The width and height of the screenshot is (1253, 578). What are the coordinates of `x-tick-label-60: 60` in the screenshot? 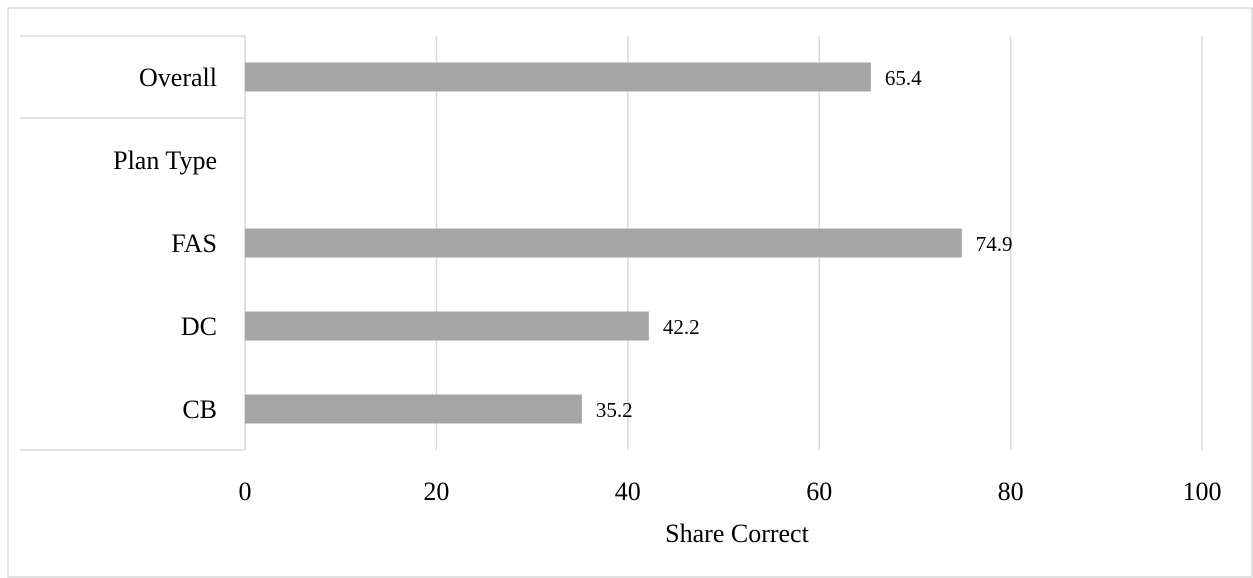 It's located at (819, 491).